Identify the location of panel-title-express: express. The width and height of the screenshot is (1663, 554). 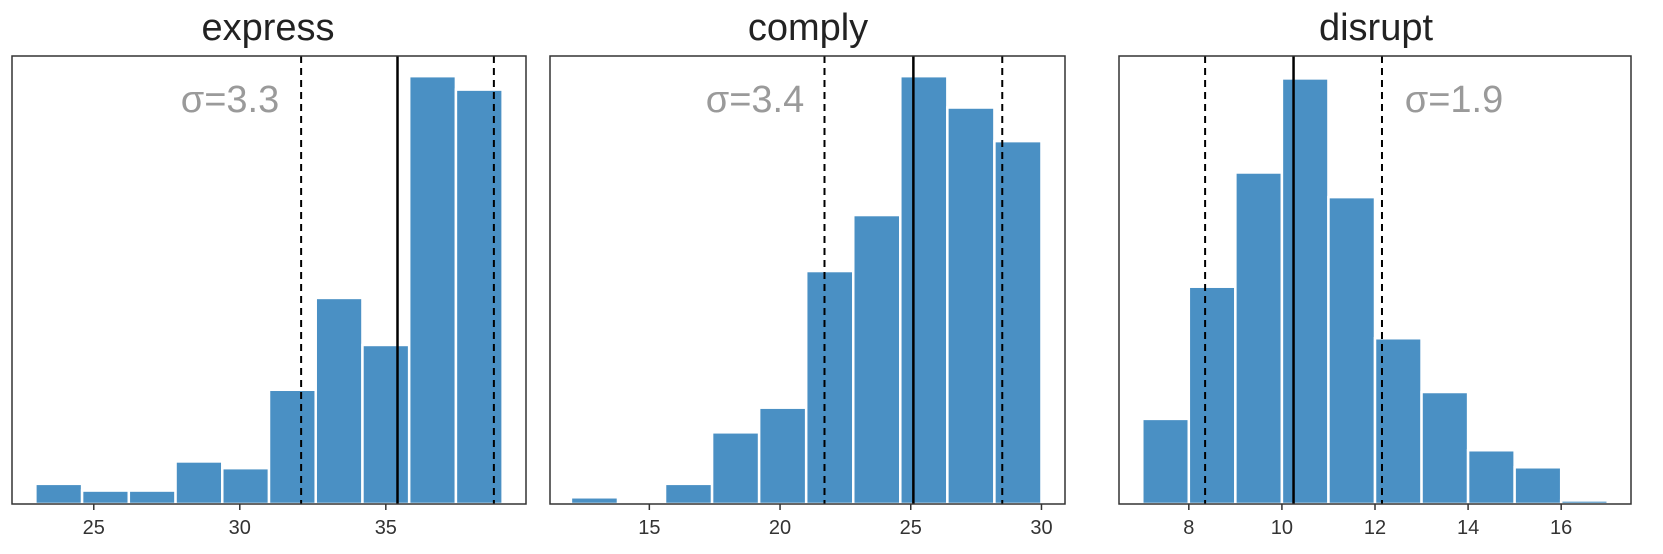
(267, 28).